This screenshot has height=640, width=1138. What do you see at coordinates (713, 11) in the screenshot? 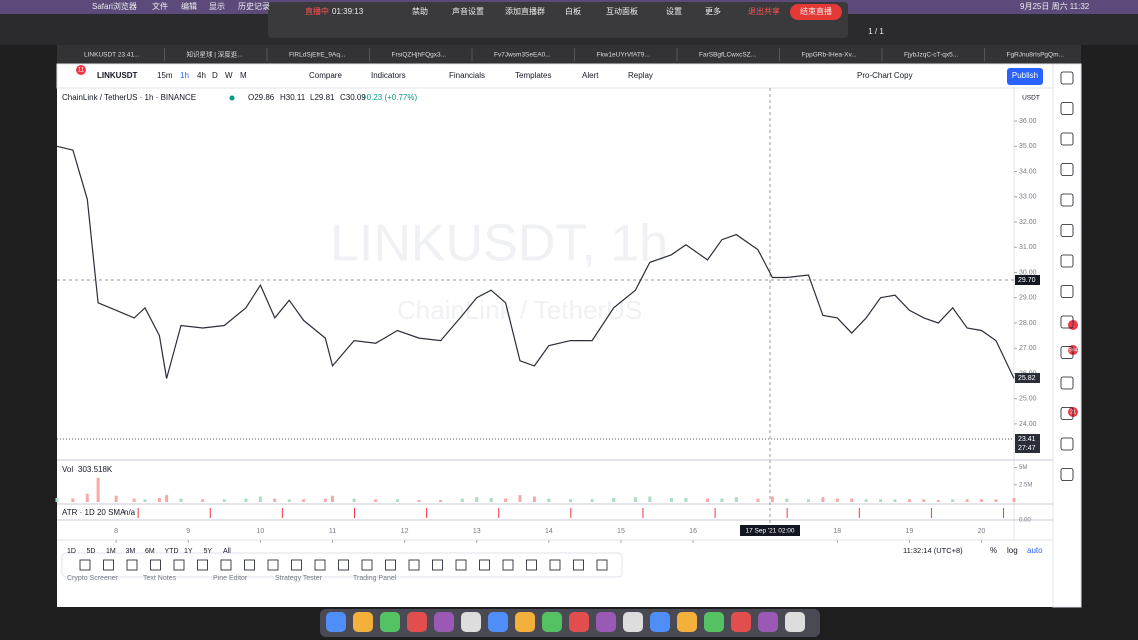
I see `meeting-tool: 更多` at bounding box center [713, 11].